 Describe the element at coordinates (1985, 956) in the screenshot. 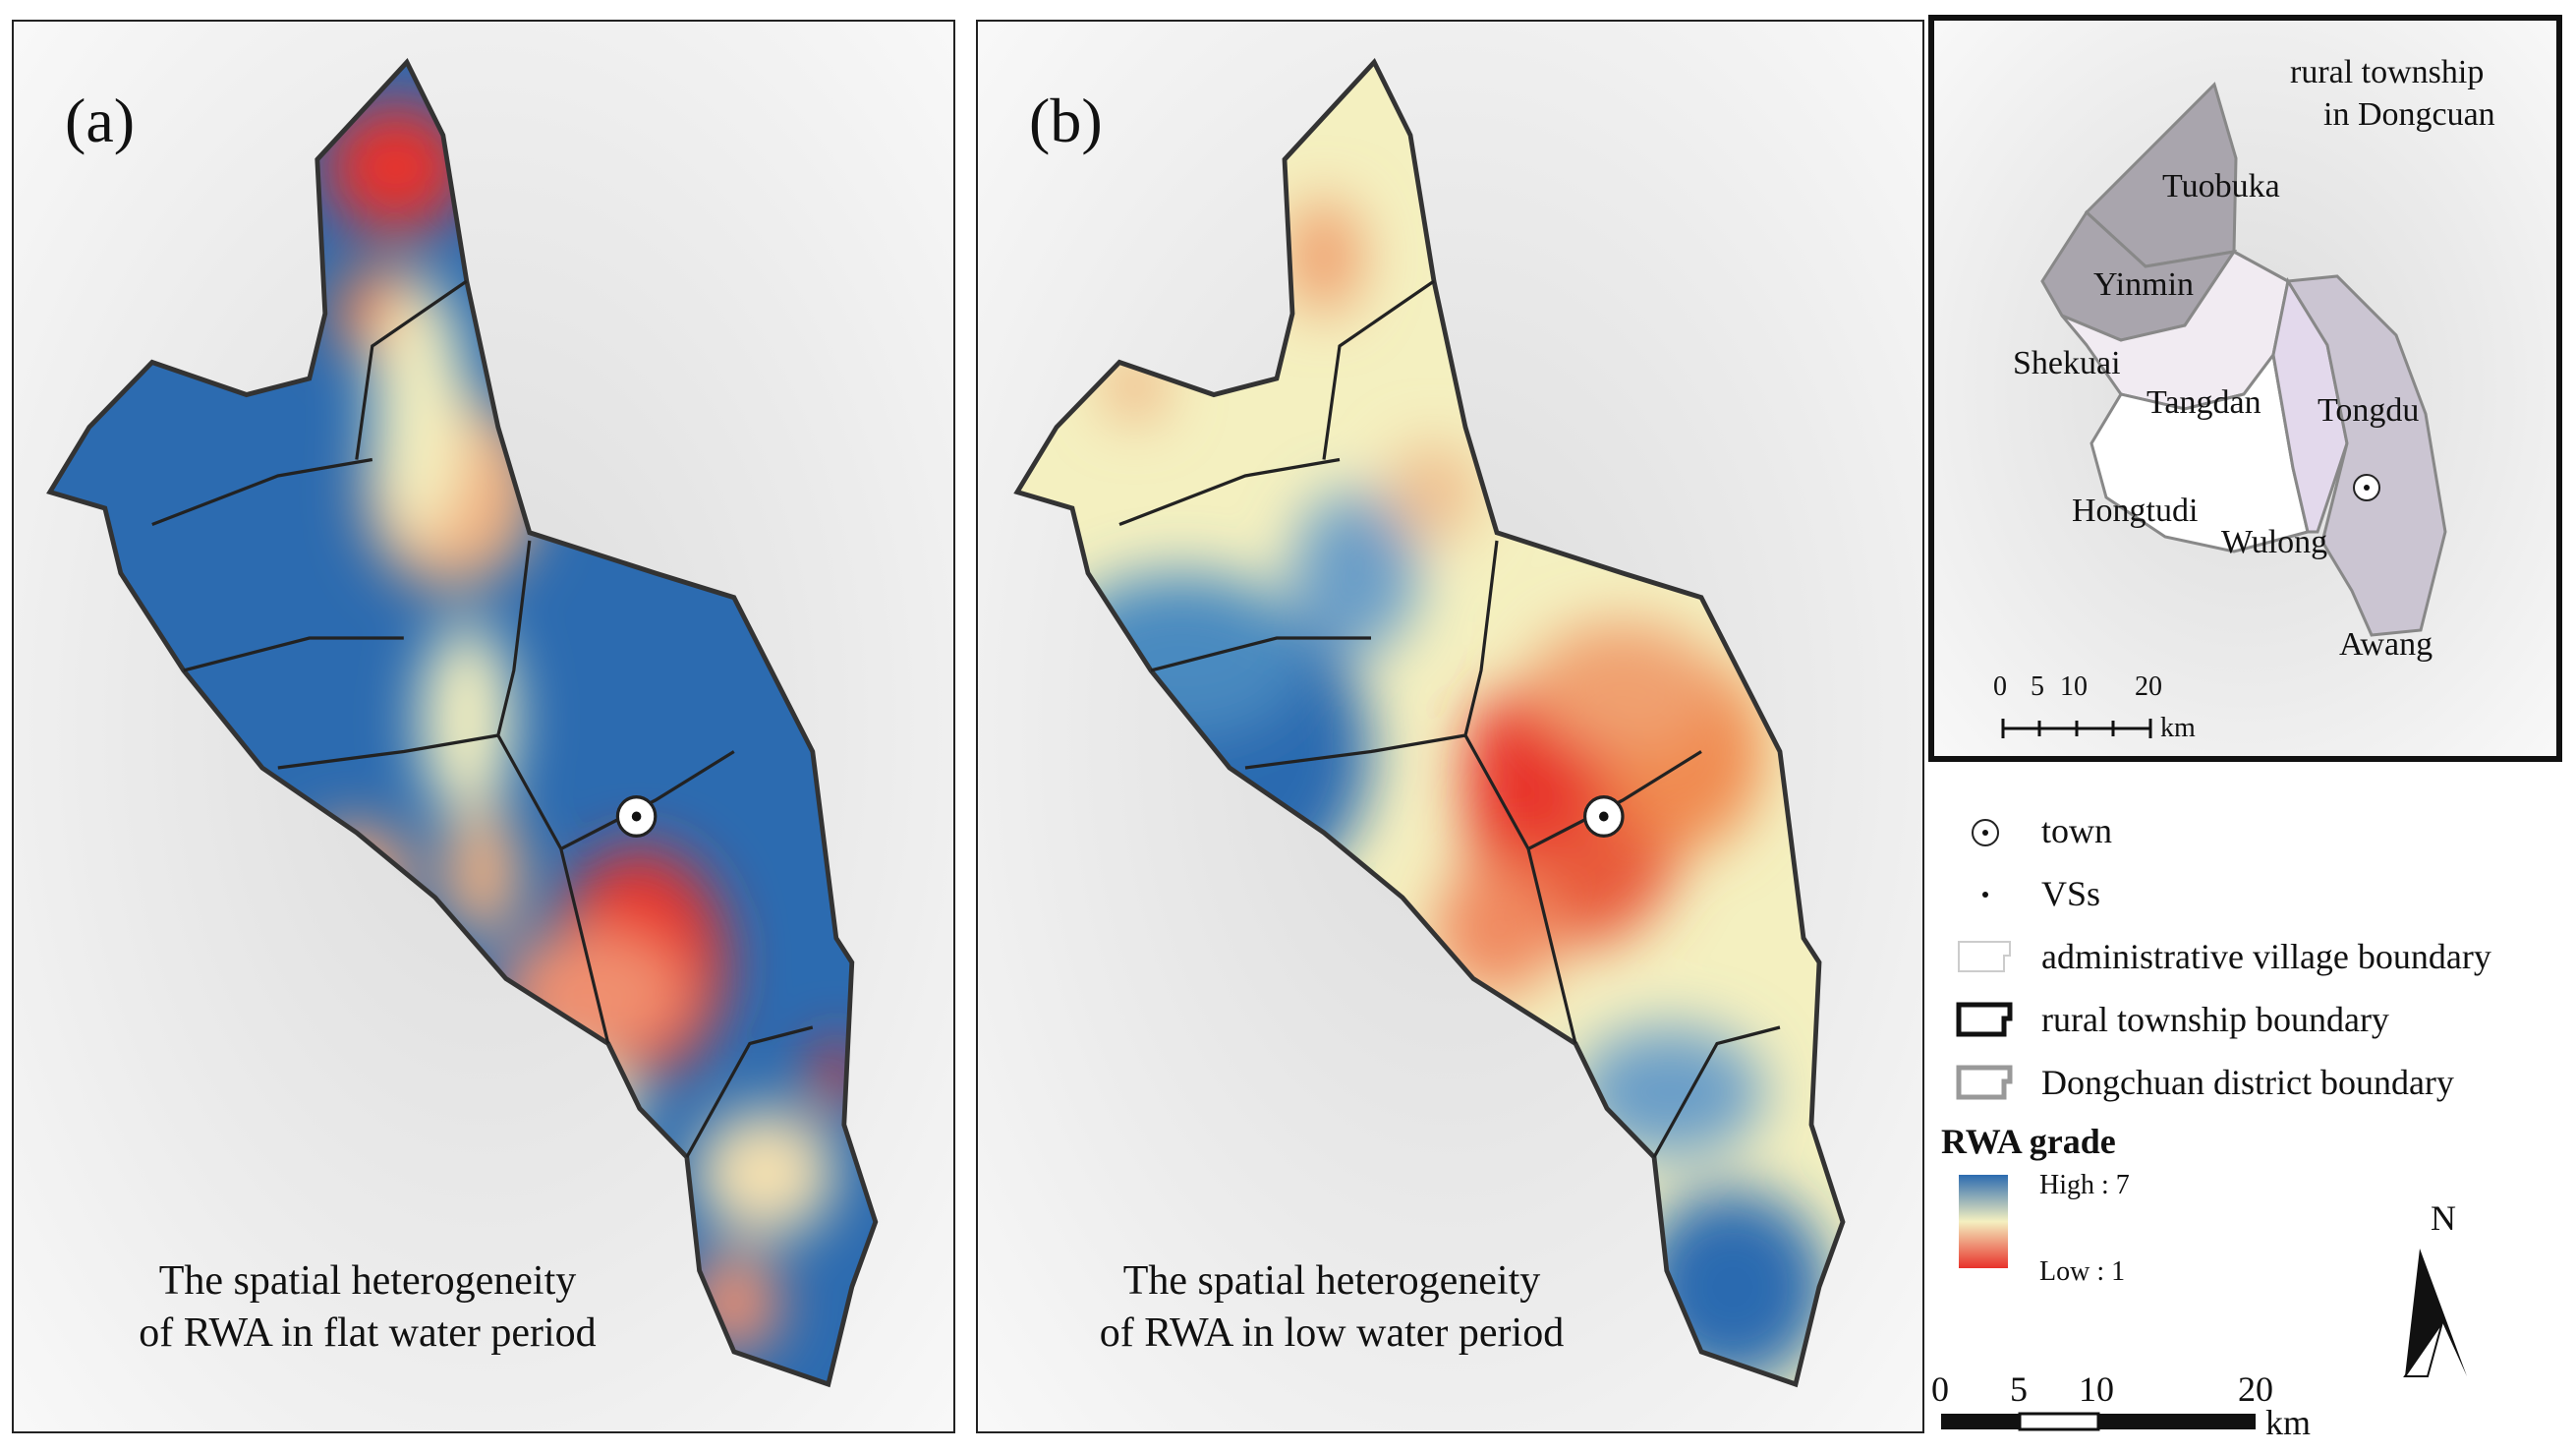

I see `village-boundary-icon` at that location.